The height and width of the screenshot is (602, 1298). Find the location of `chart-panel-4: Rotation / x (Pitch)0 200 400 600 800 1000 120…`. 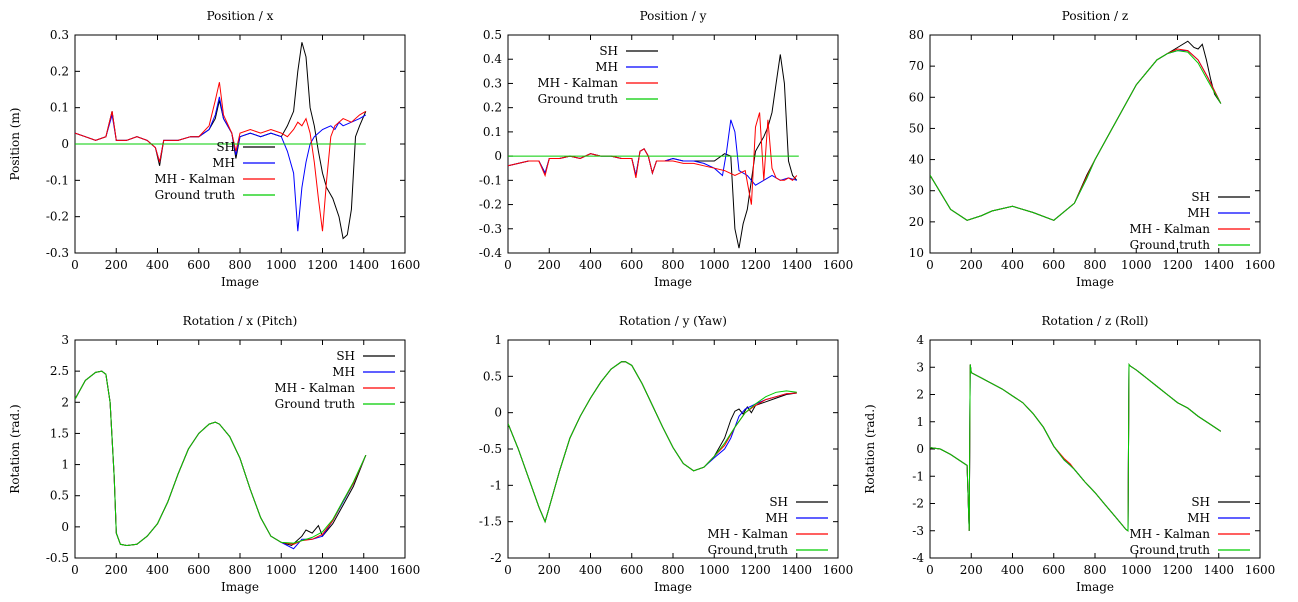

chart-panel-4: Rotation / x (Pitch)0 200 400 600 800 1000 120… is located at coordinates (214, 454).